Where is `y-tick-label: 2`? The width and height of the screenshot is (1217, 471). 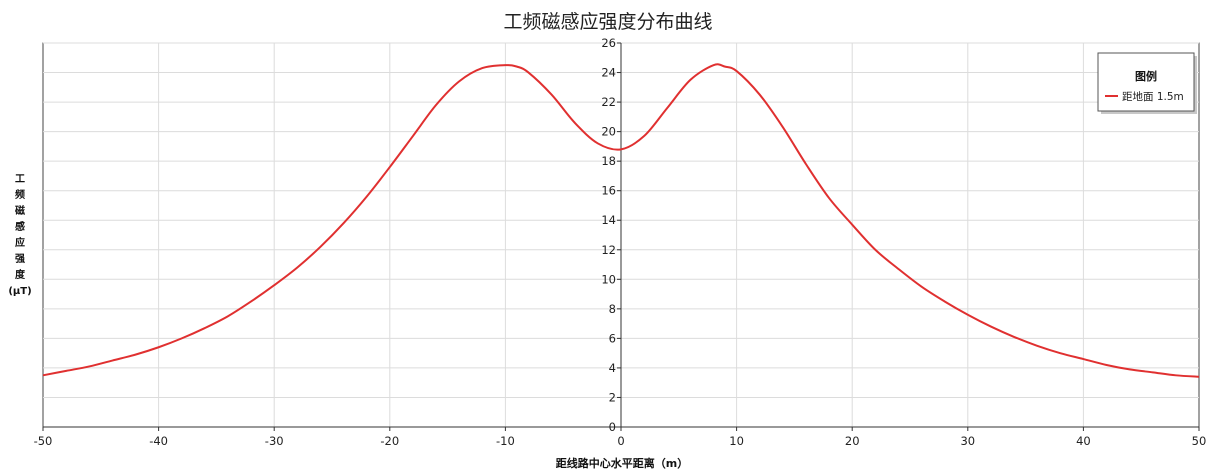
y-tick-label: 2 is located at coordinates (612, 397).